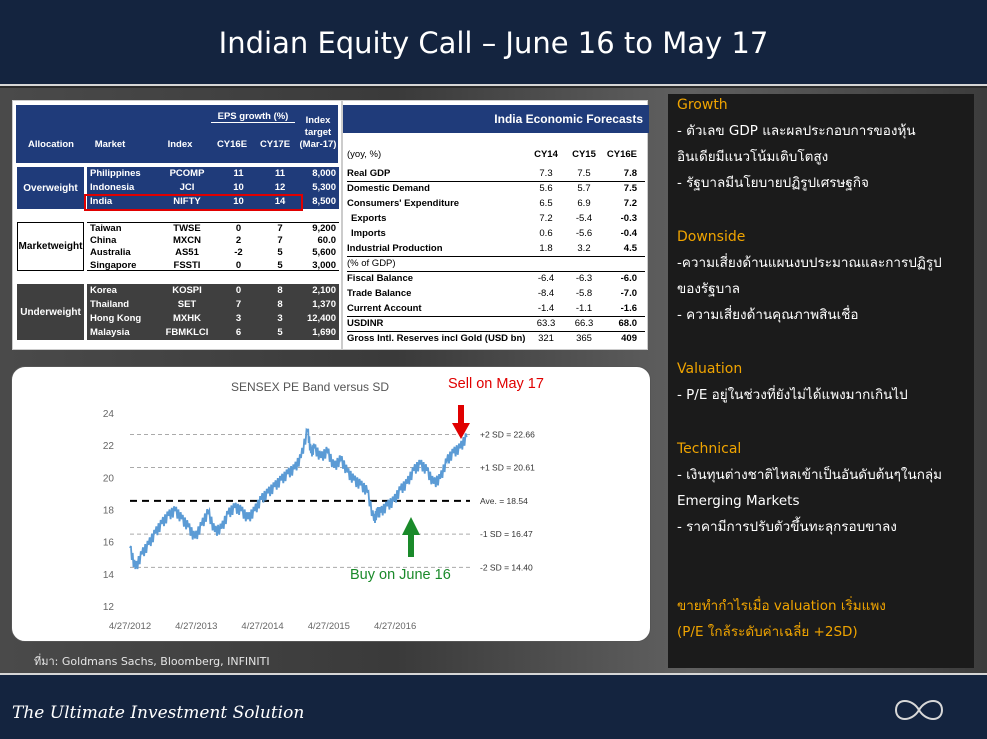 The image size is (987, 739). What do you see at coordinates (213, 312) in the screenshot?
I see `group-band-underweight` at bounding box center [213, 312].